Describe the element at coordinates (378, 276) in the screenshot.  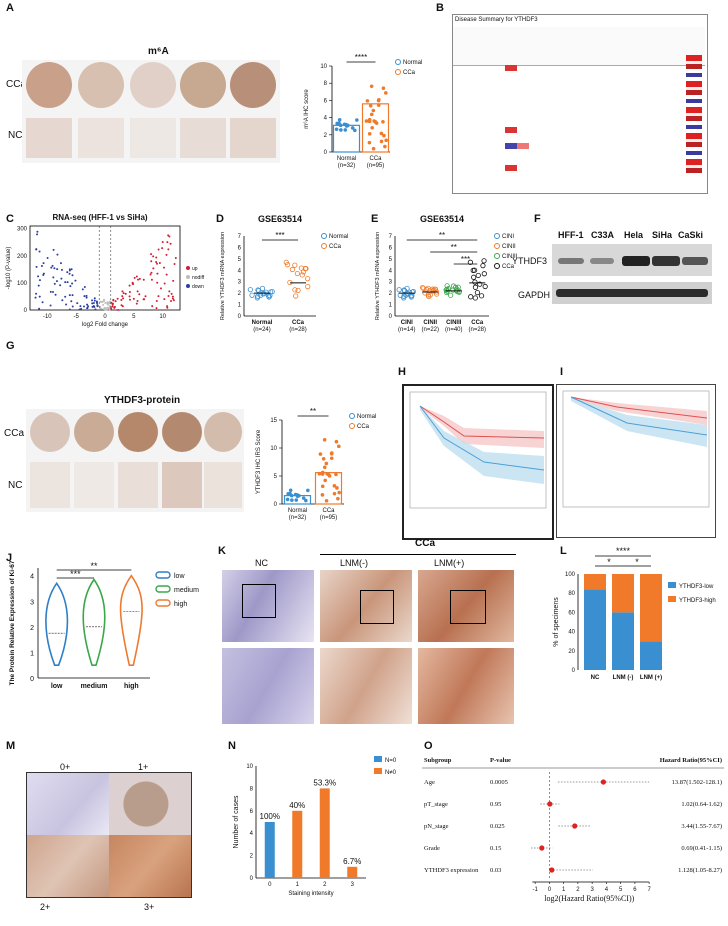
I see `y-axis-label: Relative YTHDF3 mRNA expression` at that location.